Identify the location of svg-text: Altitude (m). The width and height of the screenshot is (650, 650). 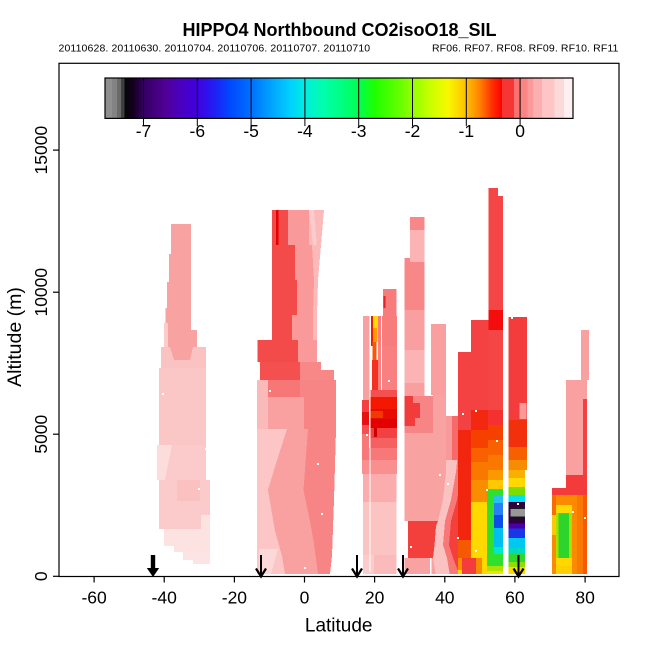
(15, 337).